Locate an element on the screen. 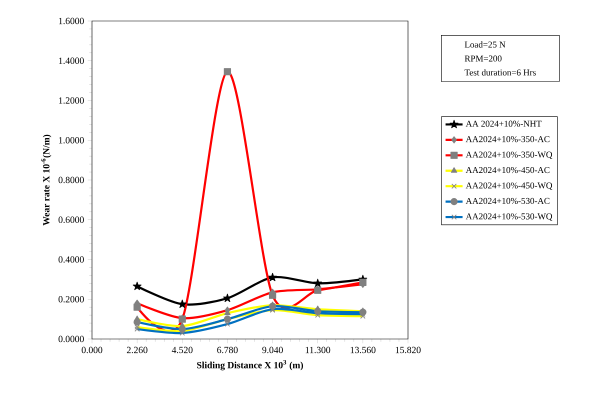 This screenshot has height=400, width=610. text: Test duration=6 Hrs is located at coordinates (500, 72).